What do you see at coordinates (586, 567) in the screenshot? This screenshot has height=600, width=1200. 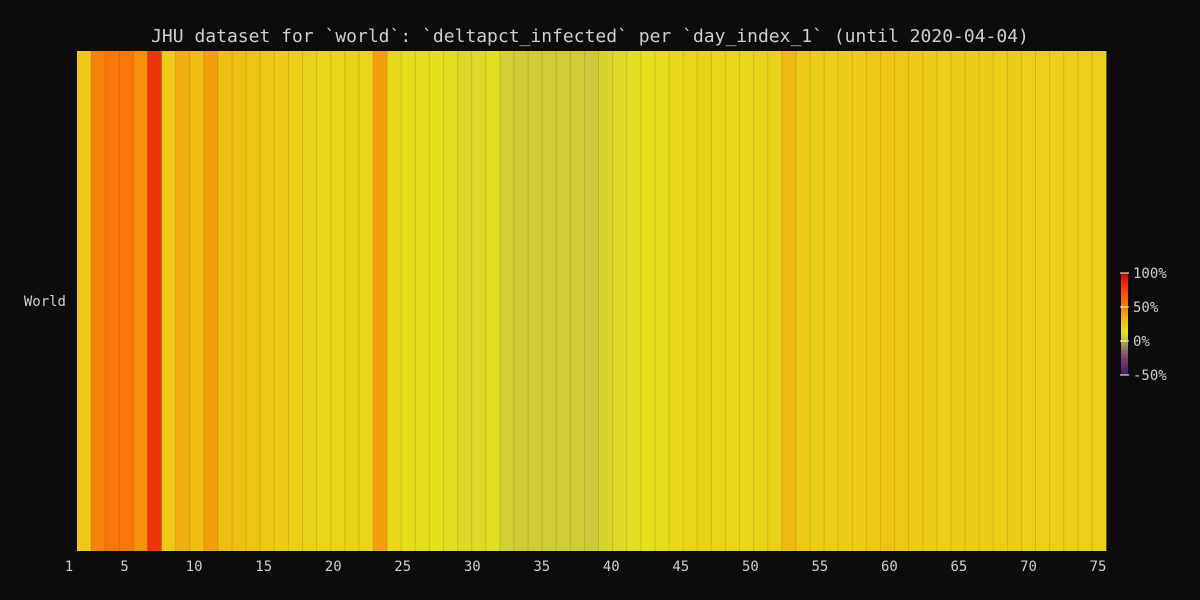 I see `x-axis-ticks: 1 5 10 15 20 25 30 35 40 45 50 55 60 65 70 75` at bounding box center [586, 567].